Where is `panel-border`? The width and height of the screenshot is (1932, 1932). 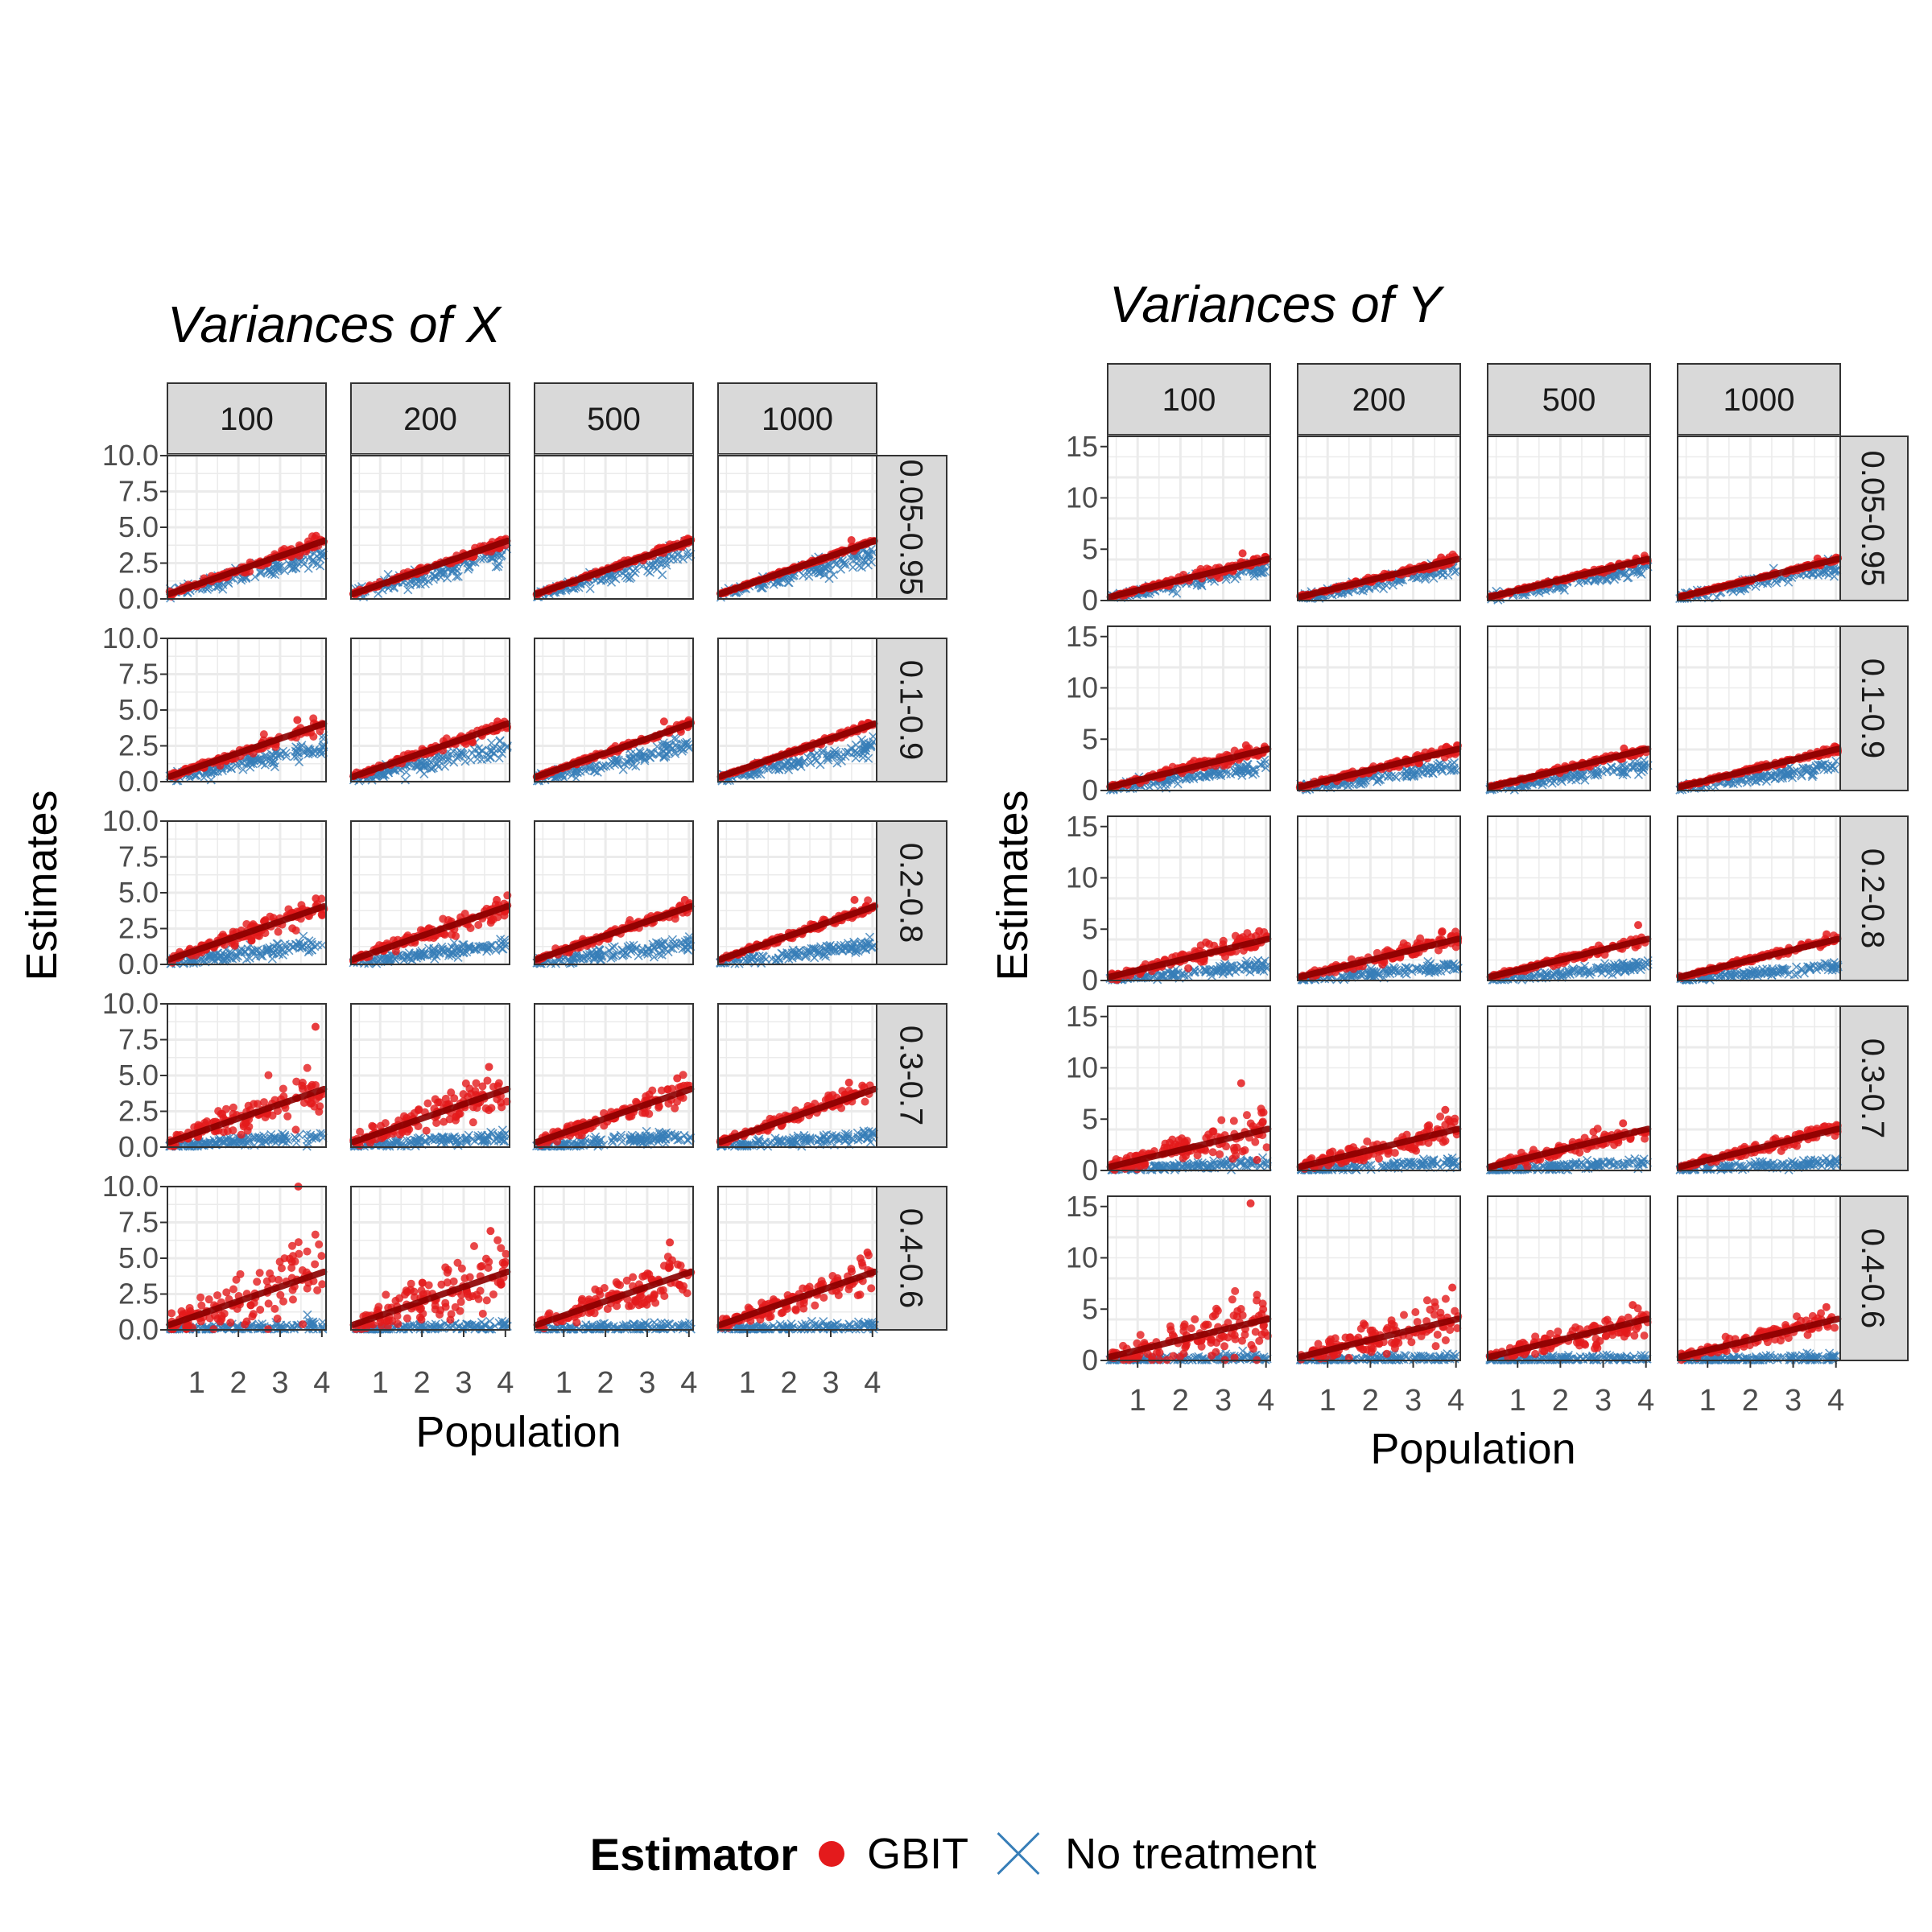 panel-border is located at coordinates (430, 527).